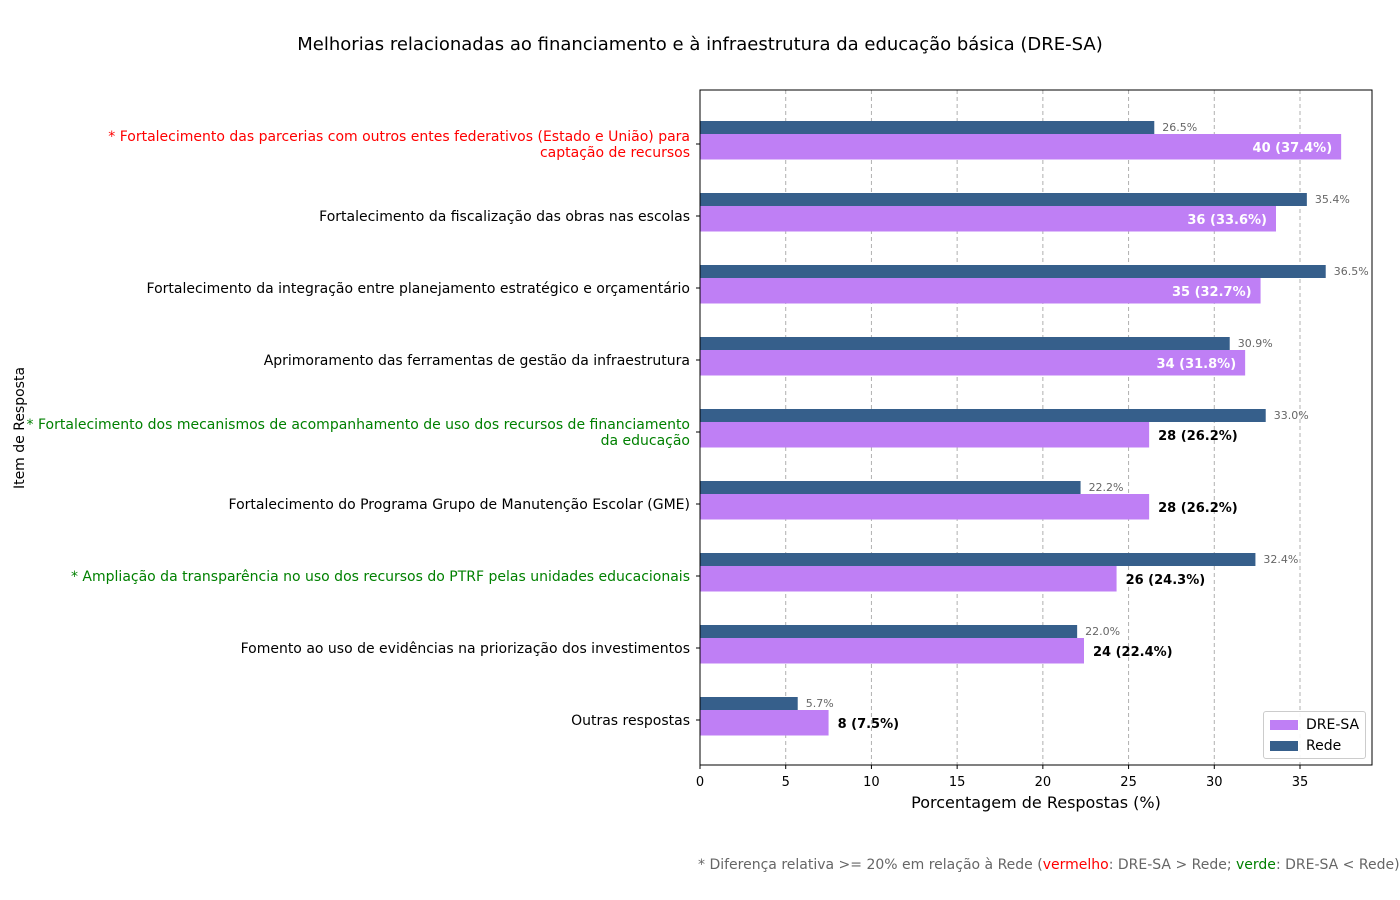 This screenshot has height=900, width=1400. I want to click on legend-item-dre-sa: DRE-SA, so click(1314, 725).